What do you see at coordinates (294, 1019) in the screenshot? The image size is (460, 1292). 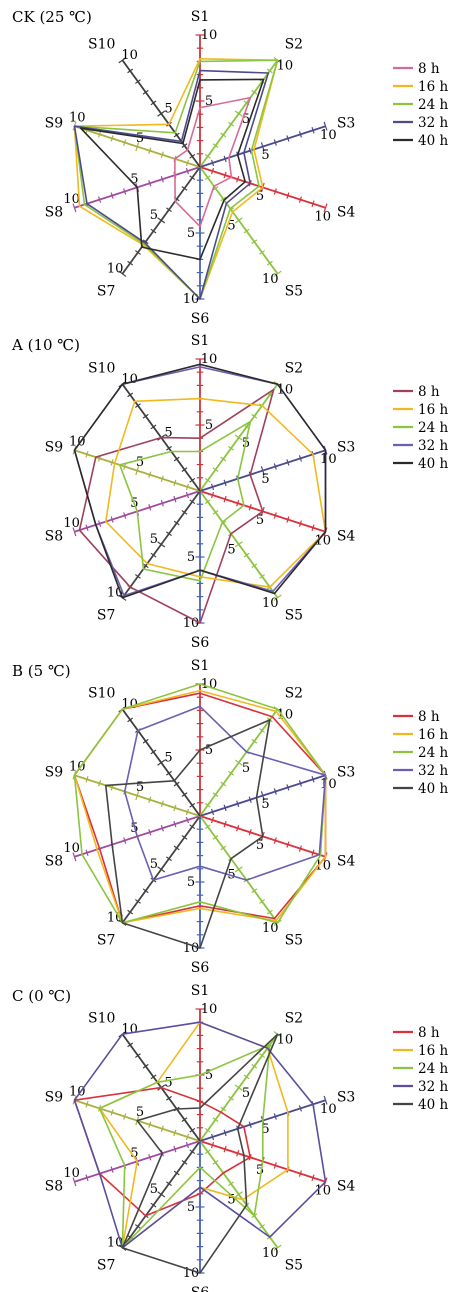 I see `axis-label-S2: S2` at bounding box center [294, 1019].